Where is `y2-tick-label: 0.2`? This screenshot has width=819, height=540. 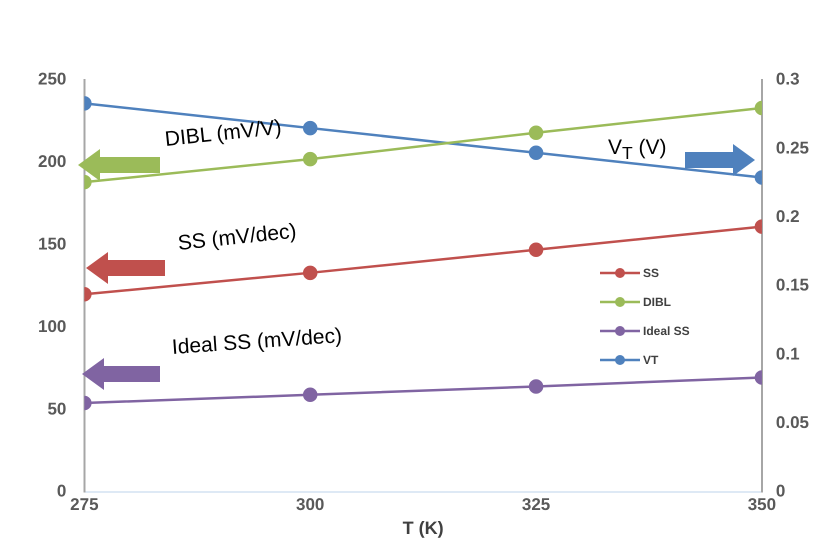
y2-tick-label: 0.2 is located at coordinates (788, 216).